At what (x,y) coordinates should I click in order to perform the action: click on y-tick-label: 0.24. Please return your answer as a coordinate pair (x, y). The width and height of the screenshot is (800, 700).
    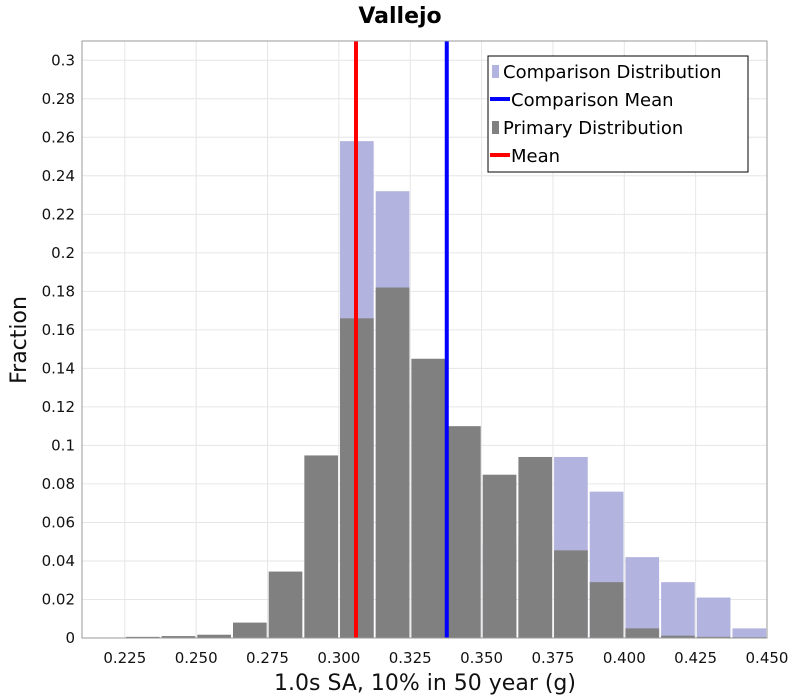
    Looking at the image, I should click on (58, 176).